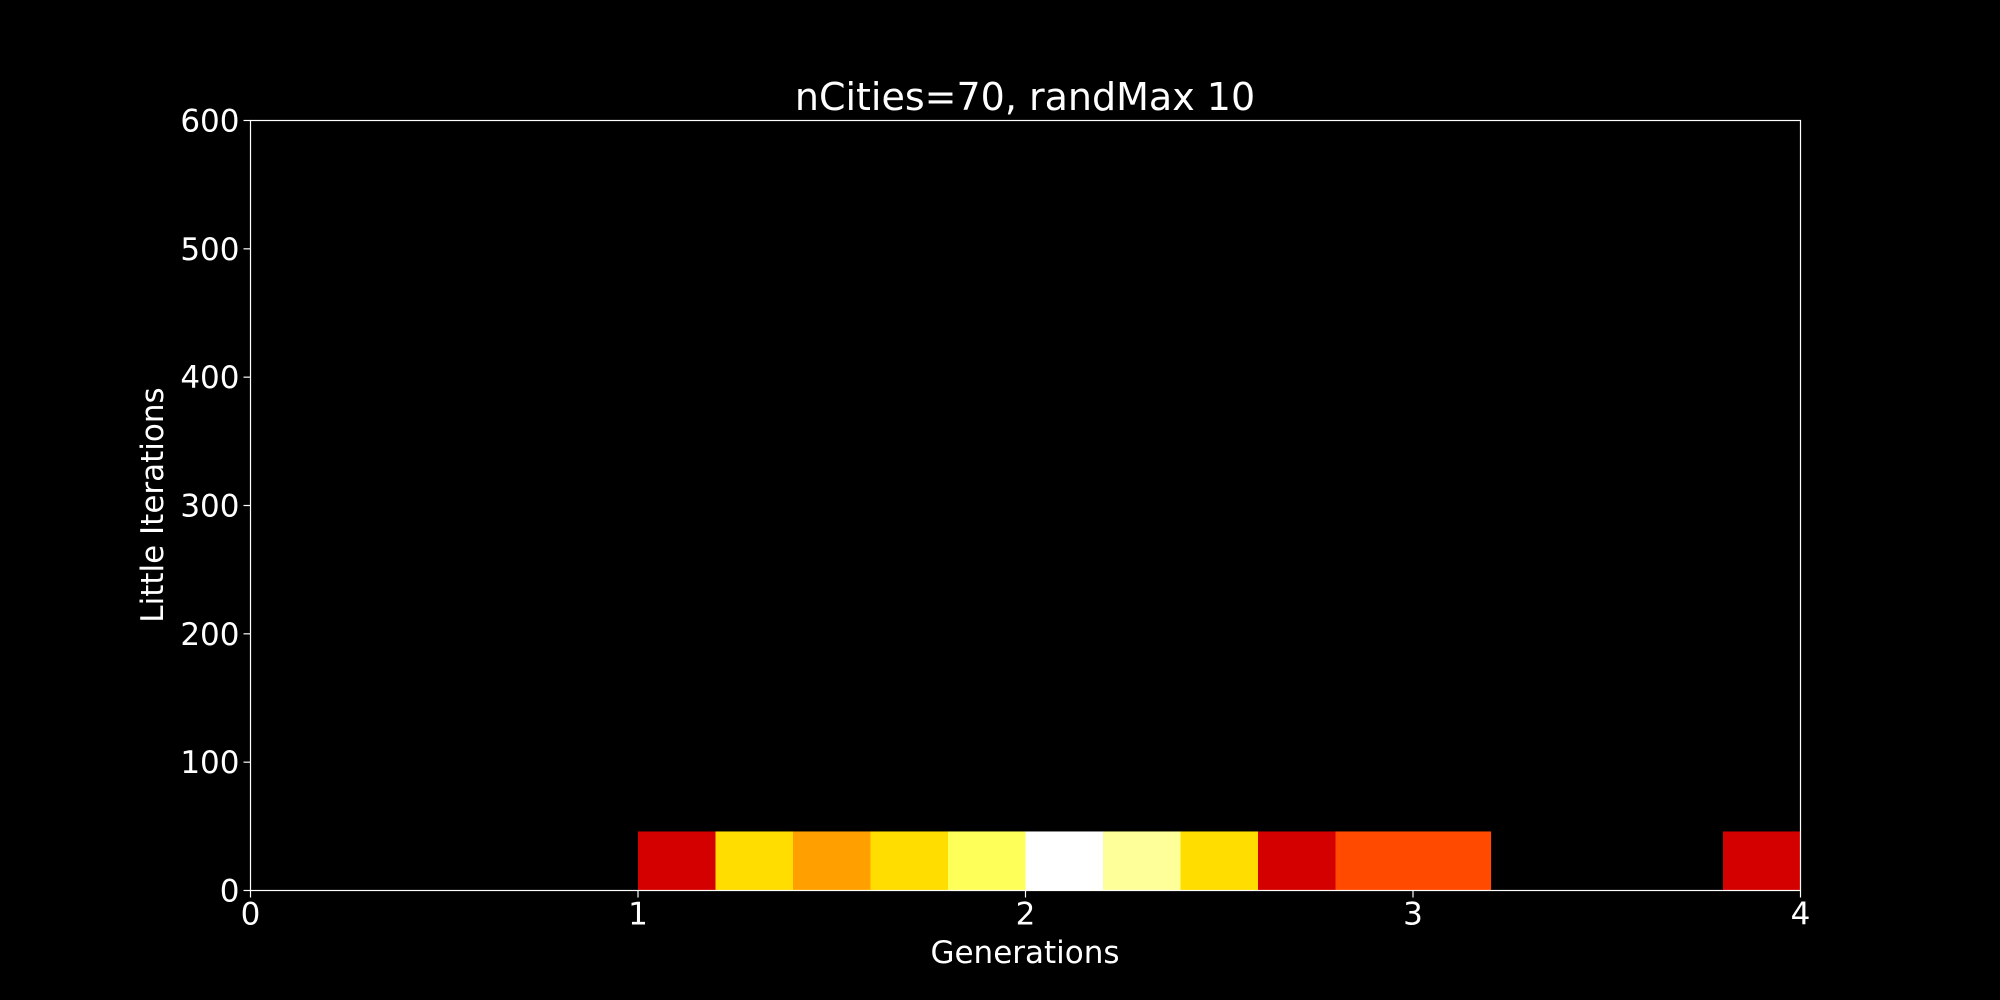  I want to click on y-tick-label-3: 300, so click(209, 507).